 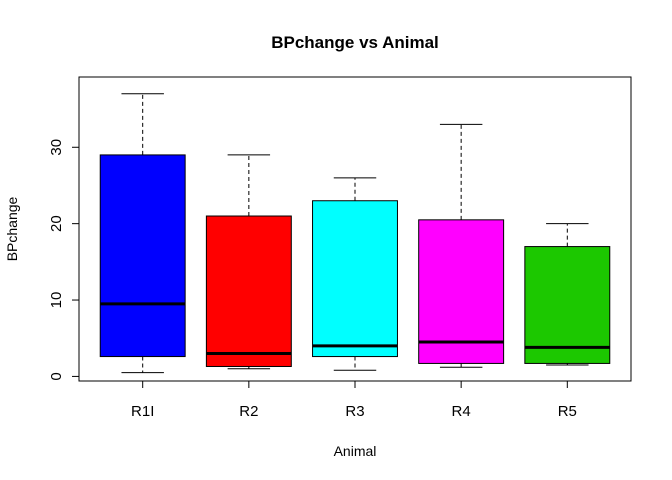 I want to click on y-axis-label: BPchange, so click(x=12, y=228).